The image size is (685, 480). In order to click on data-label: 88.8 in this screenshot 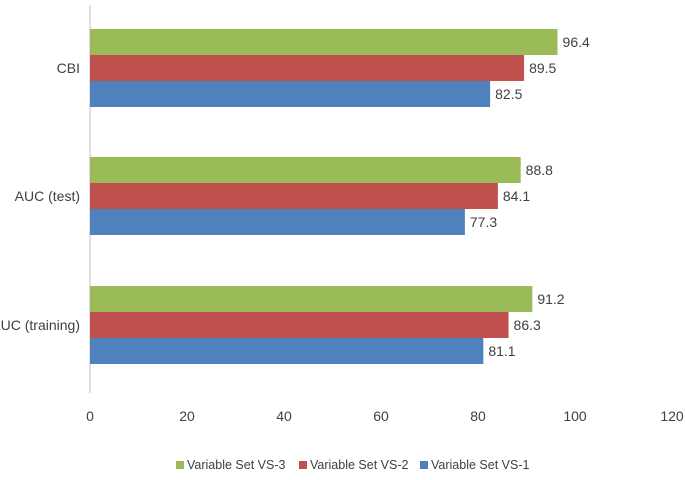, I will do `click(539, 170)`.